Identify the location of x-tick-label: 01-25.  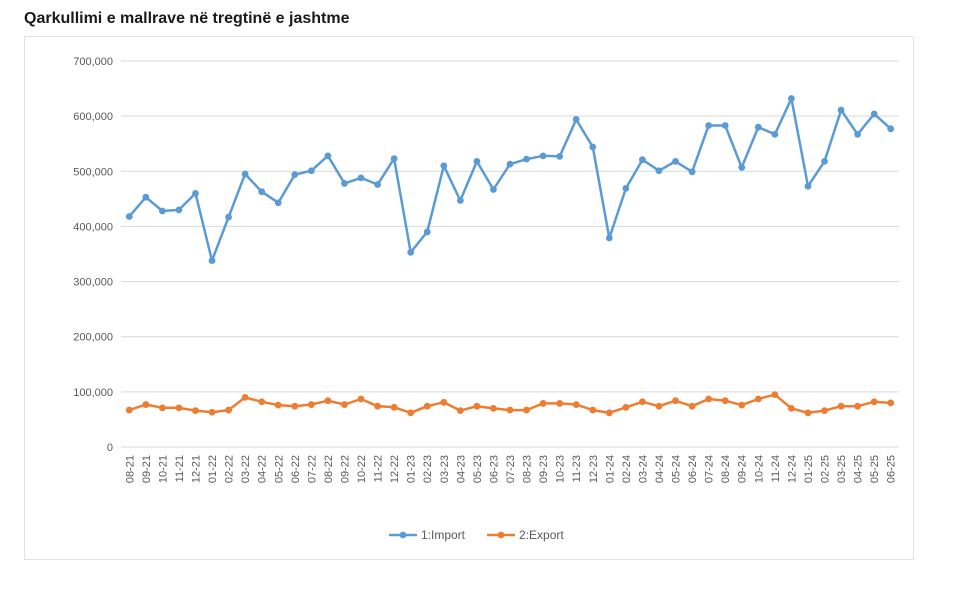
(809, 469).